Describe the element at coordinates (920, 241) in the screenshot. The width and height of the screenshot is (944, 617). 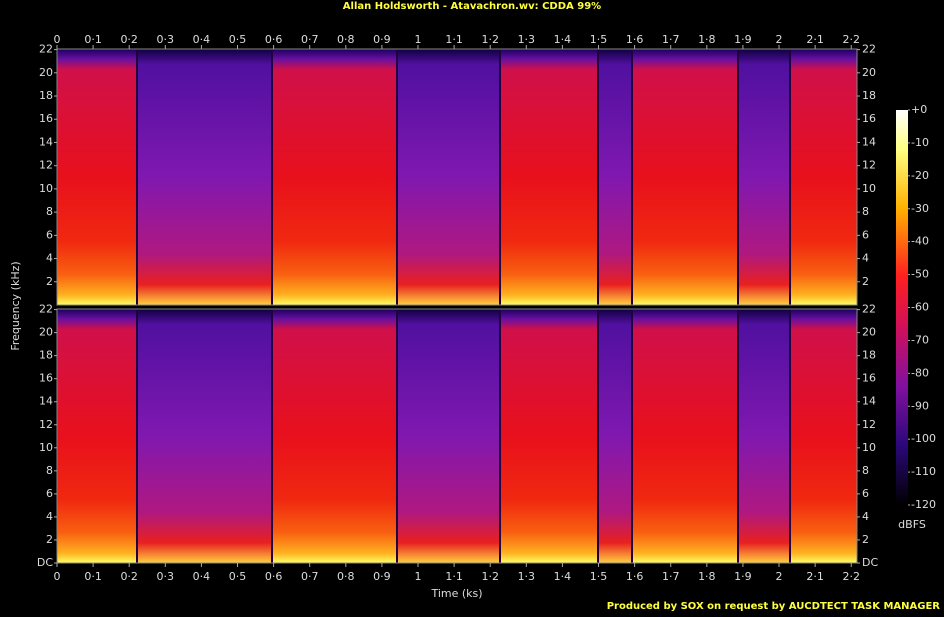
I see `colorbar-tick-label: -40` at that location.